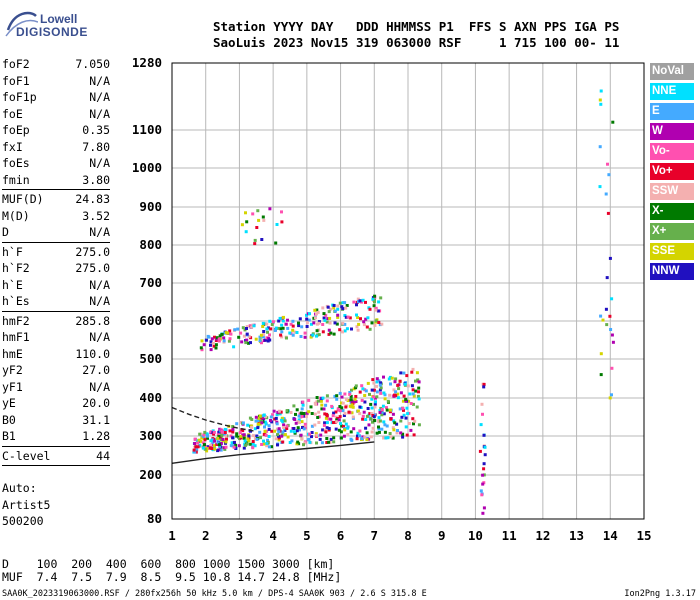  What do you see at coordinates (576, 535) in the screenshot?
I see `x-tick-label: 13` at bounding box center [576, 535].